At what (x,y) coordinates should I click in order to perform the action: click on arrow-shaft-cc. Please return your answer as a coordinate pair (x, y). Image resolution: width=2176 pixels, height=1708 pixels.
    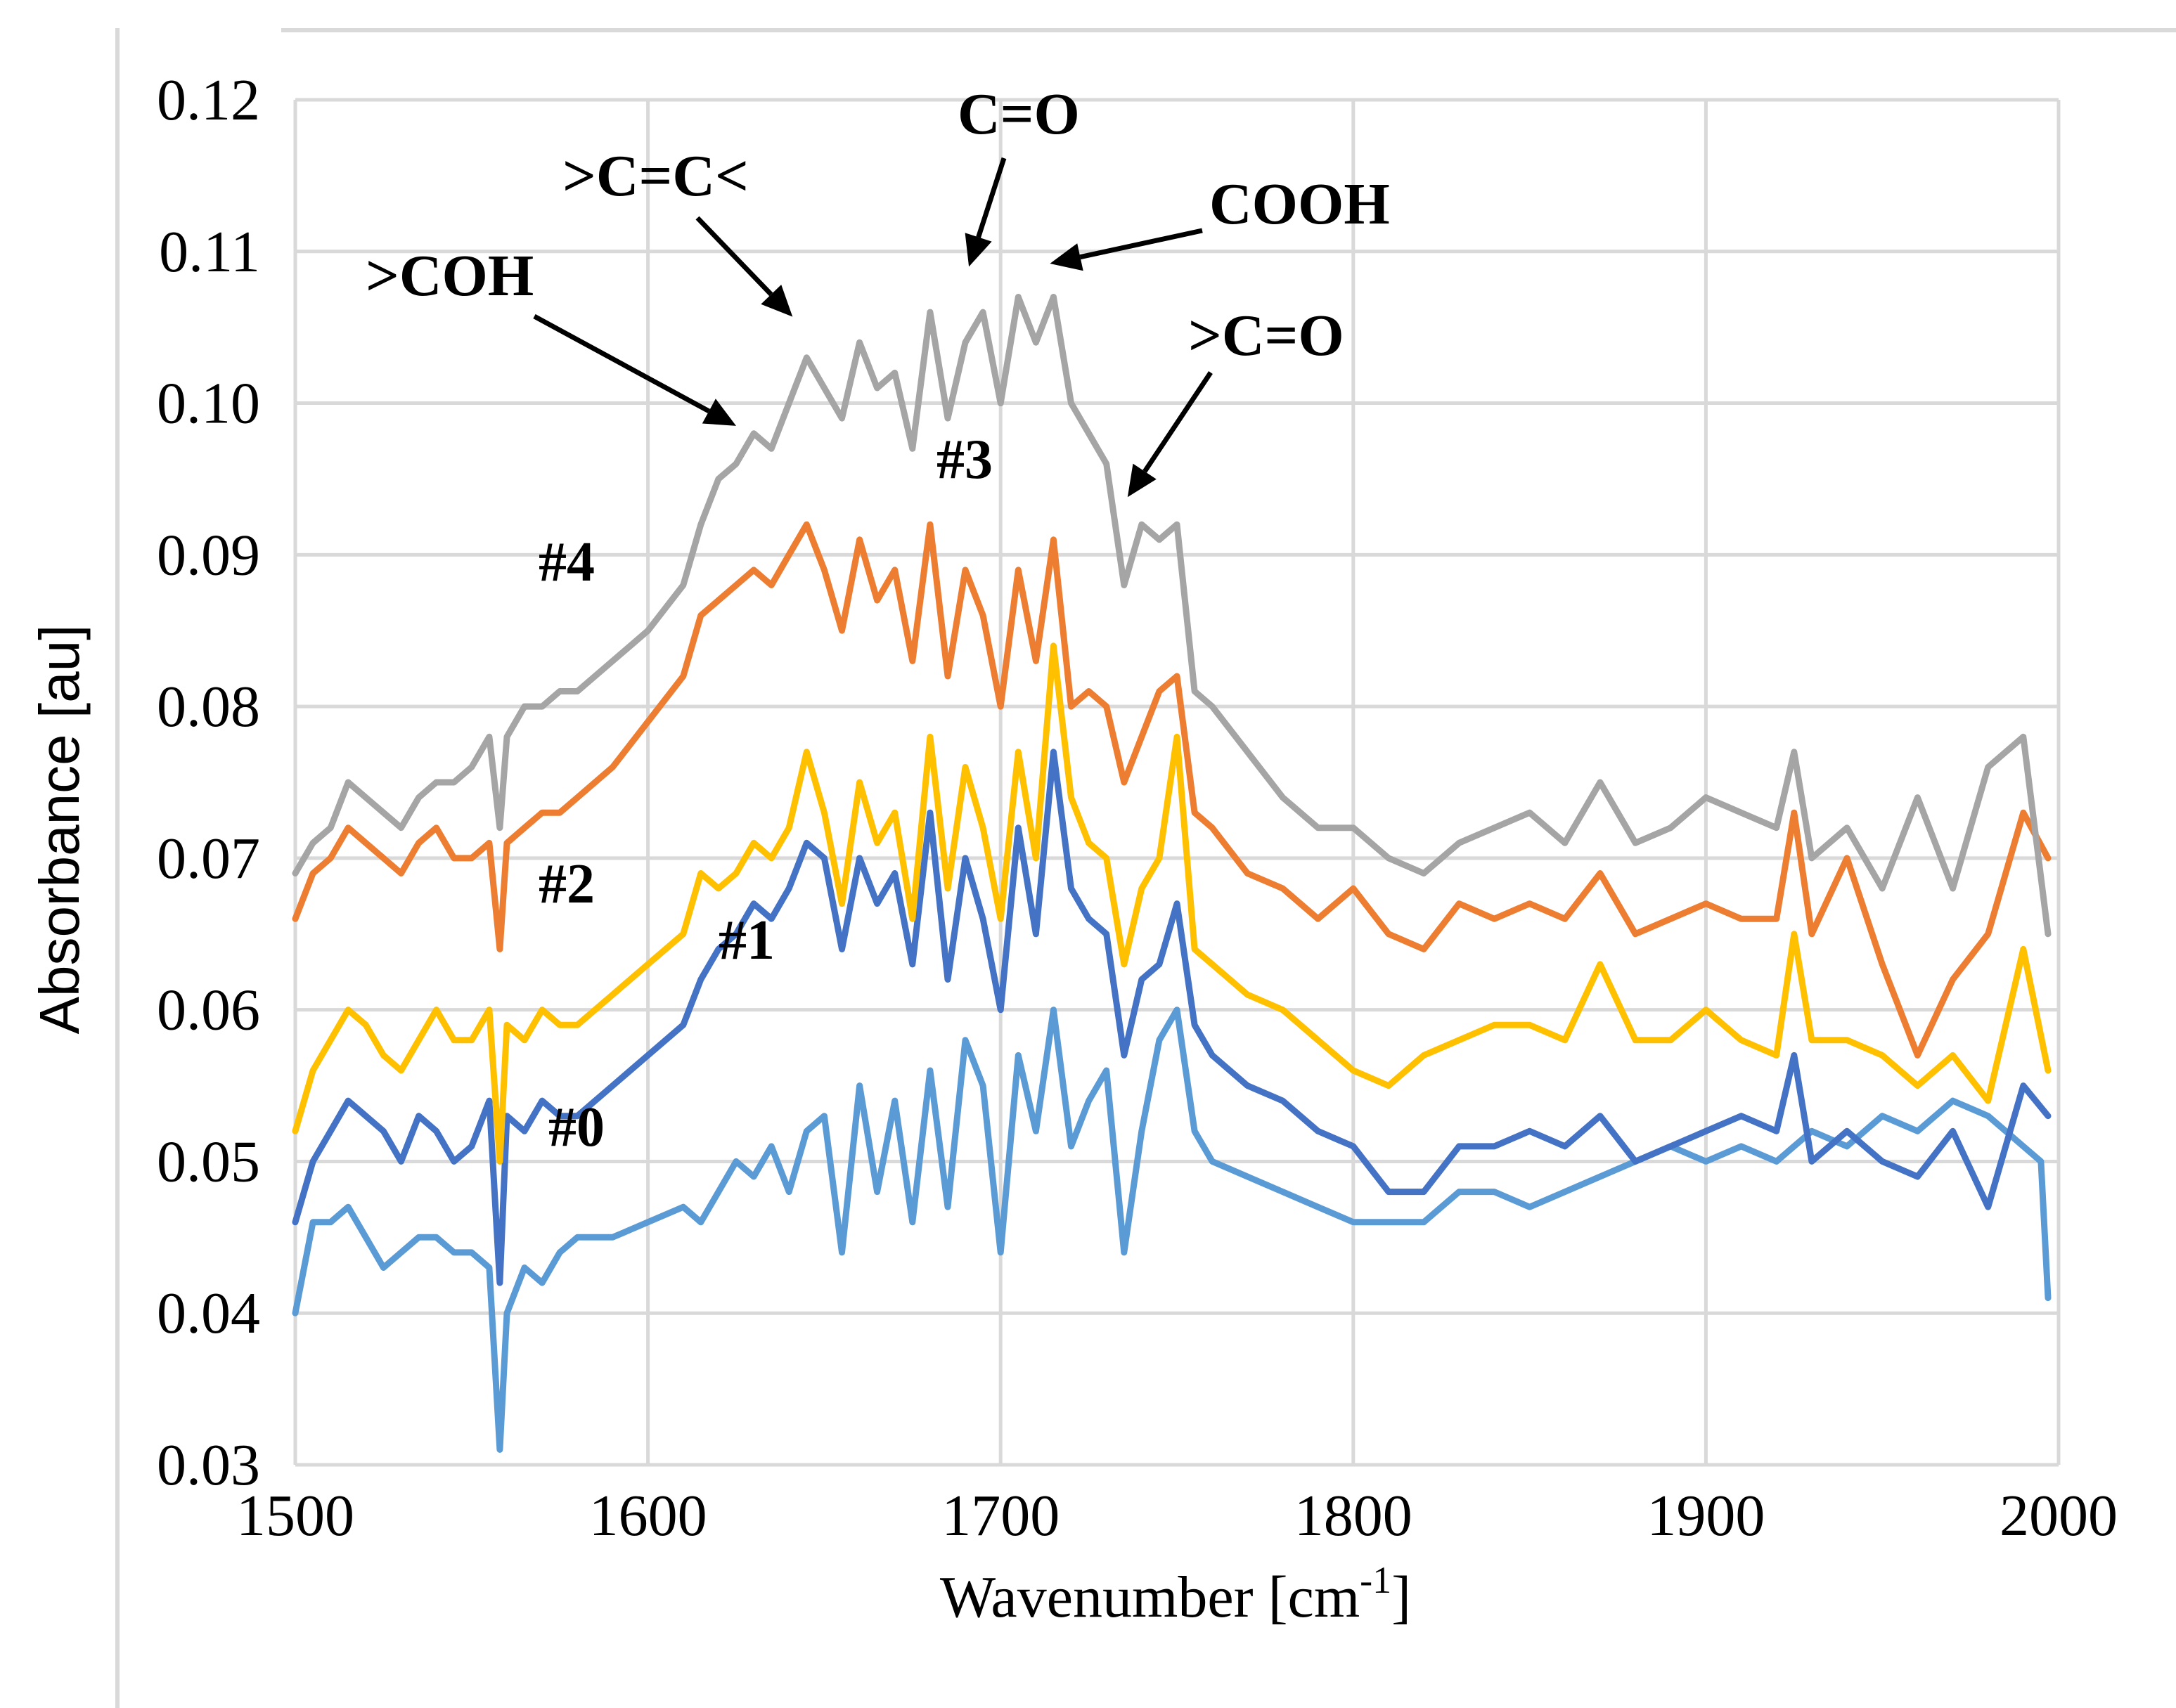
    Looking at the image, I should click on (734, 256).